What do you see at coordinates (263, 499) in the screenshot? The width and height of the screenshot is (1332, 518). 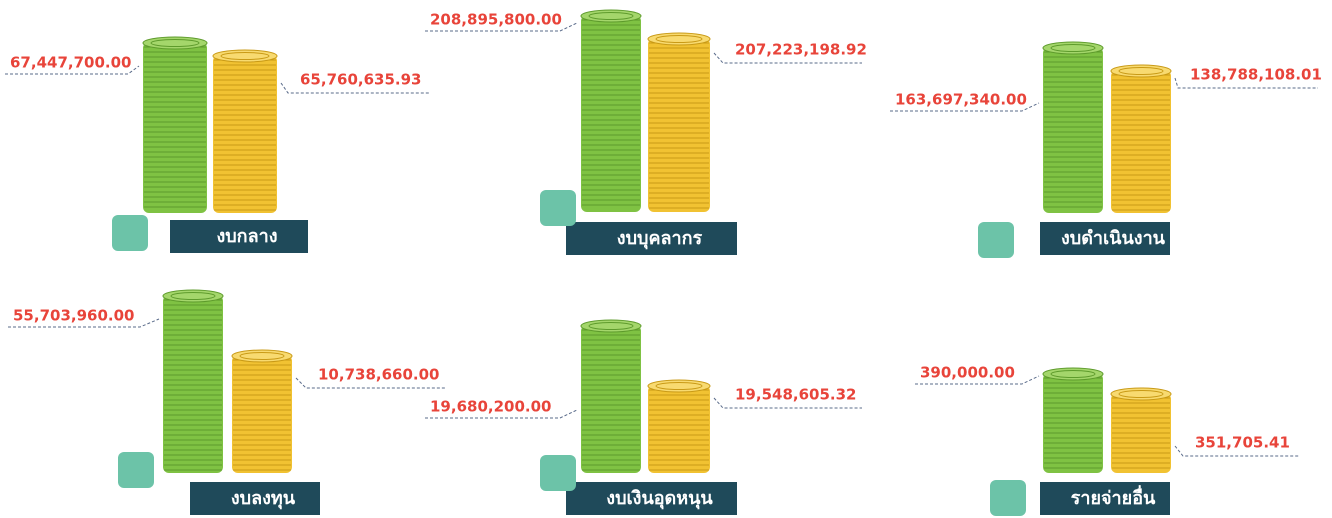 I see `panel-title: งบลงทุน` at bounding box center [263, 499].